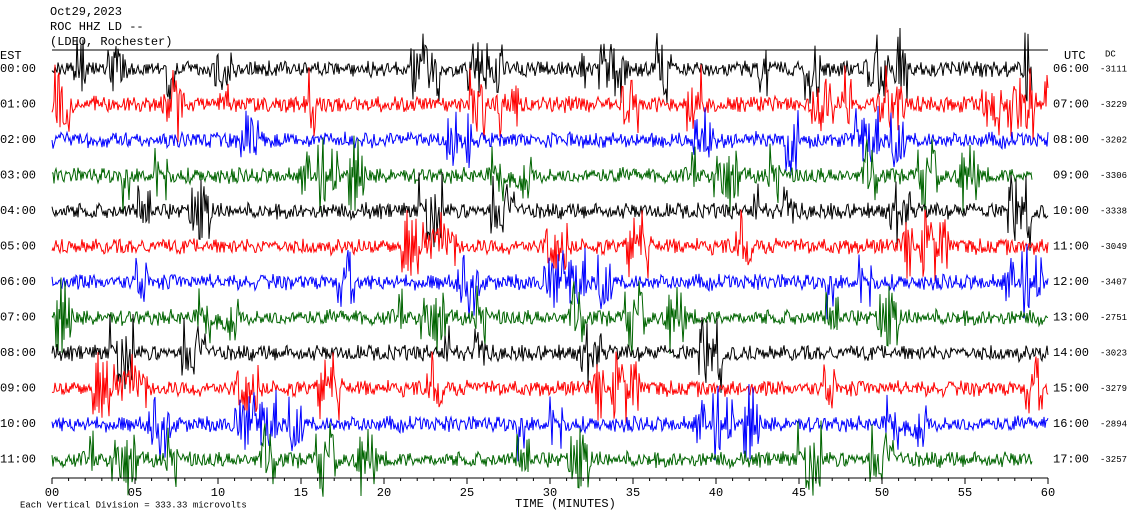 The width and height of the screenshot is (1130, 519). Describe the element at coordinates (1113, 318) in the screenshot. I see `dc-value: -2751` at that location.